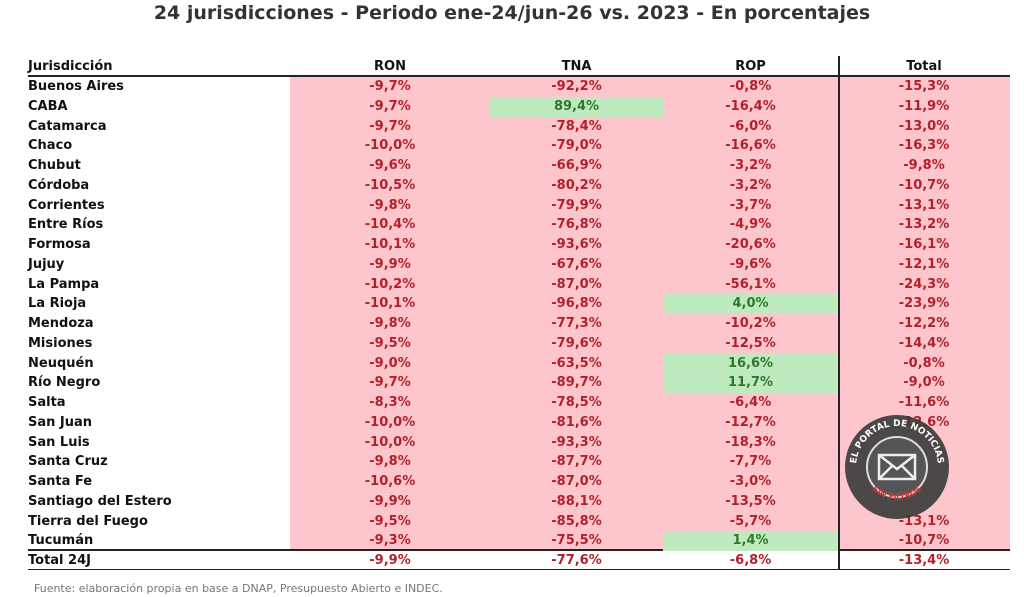 The height and width of the screenshot is (597, 1024). What do you see at coordinates (576, 462) in the screenshot?
I see `cell: -87,7%` at bounding box center [576, 462].